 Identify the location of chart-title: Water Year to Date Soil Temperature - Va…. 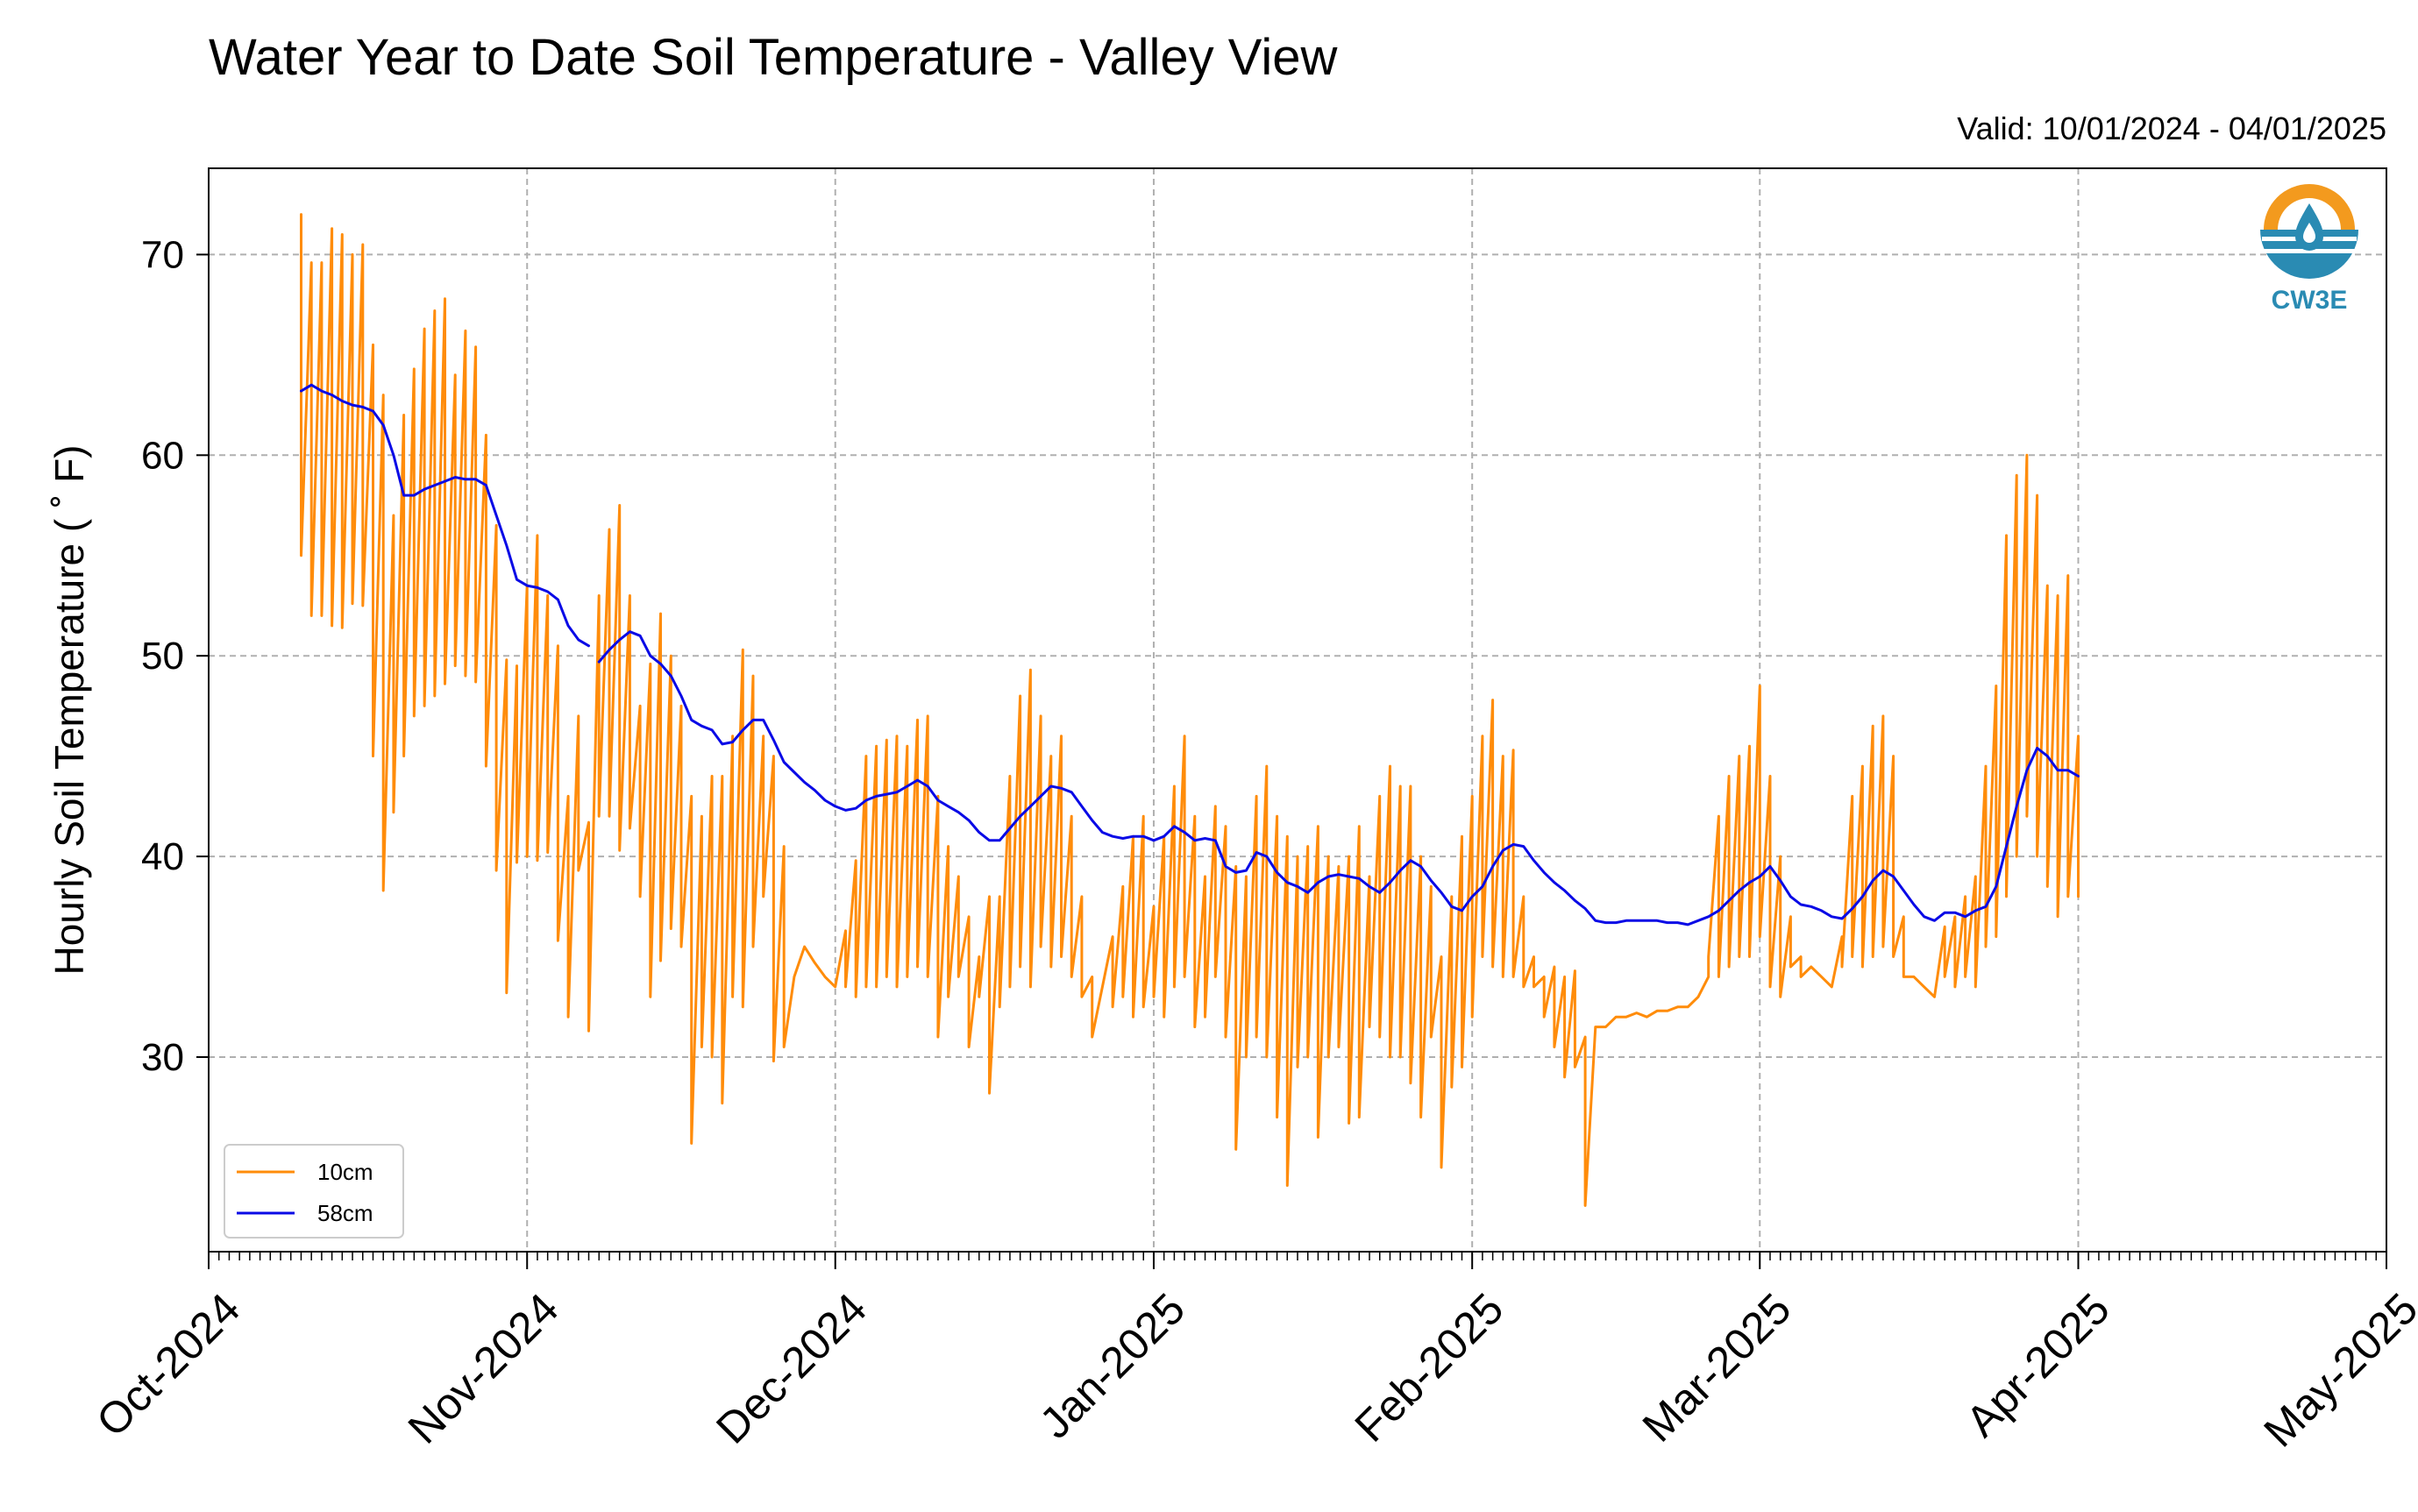
(773, 57).